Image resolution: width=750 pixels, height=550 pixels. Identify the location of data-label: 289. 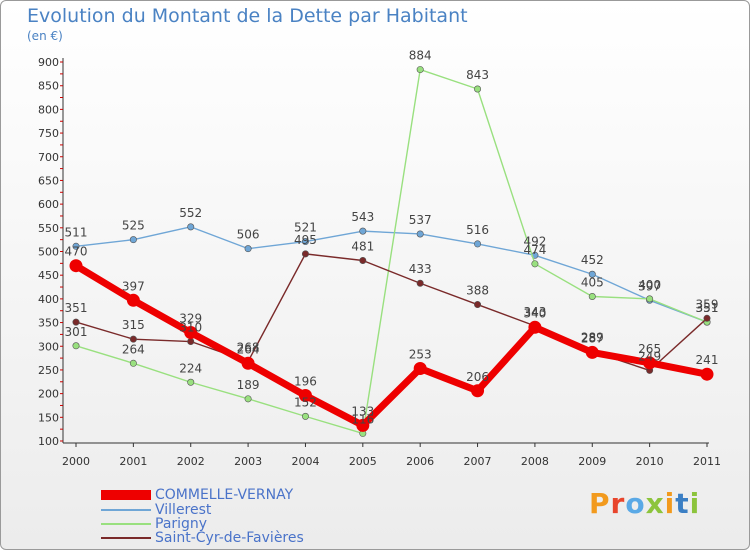
(592, 337).